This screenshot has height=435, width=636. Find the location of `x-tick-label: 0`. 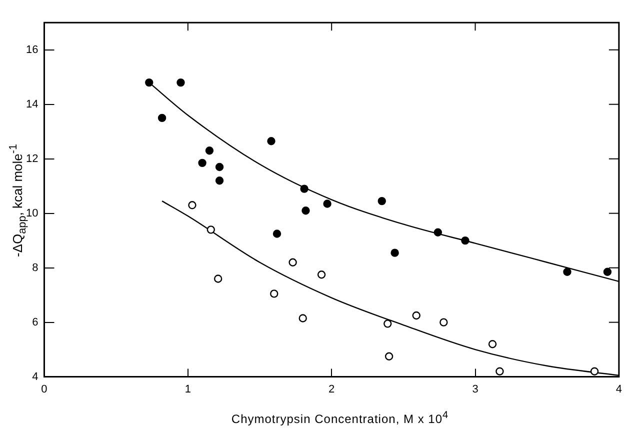

x-tick-label: 0 is located at coordinates (44, 389).